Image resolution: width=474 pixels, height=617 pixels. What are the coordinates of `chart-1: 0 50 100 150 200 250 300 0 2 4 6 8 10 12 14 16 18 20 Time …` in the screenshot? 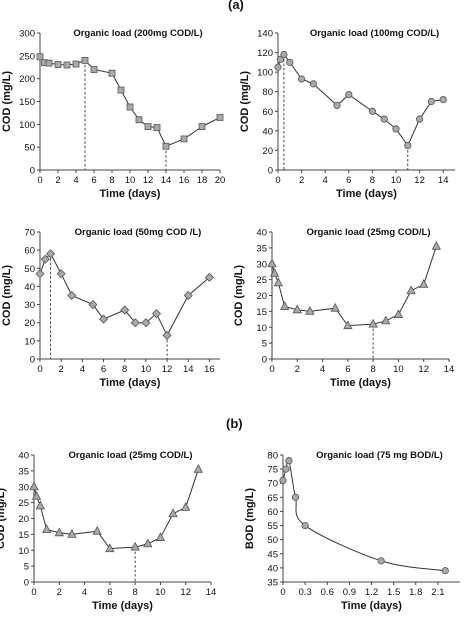 It's located at (113, 114).